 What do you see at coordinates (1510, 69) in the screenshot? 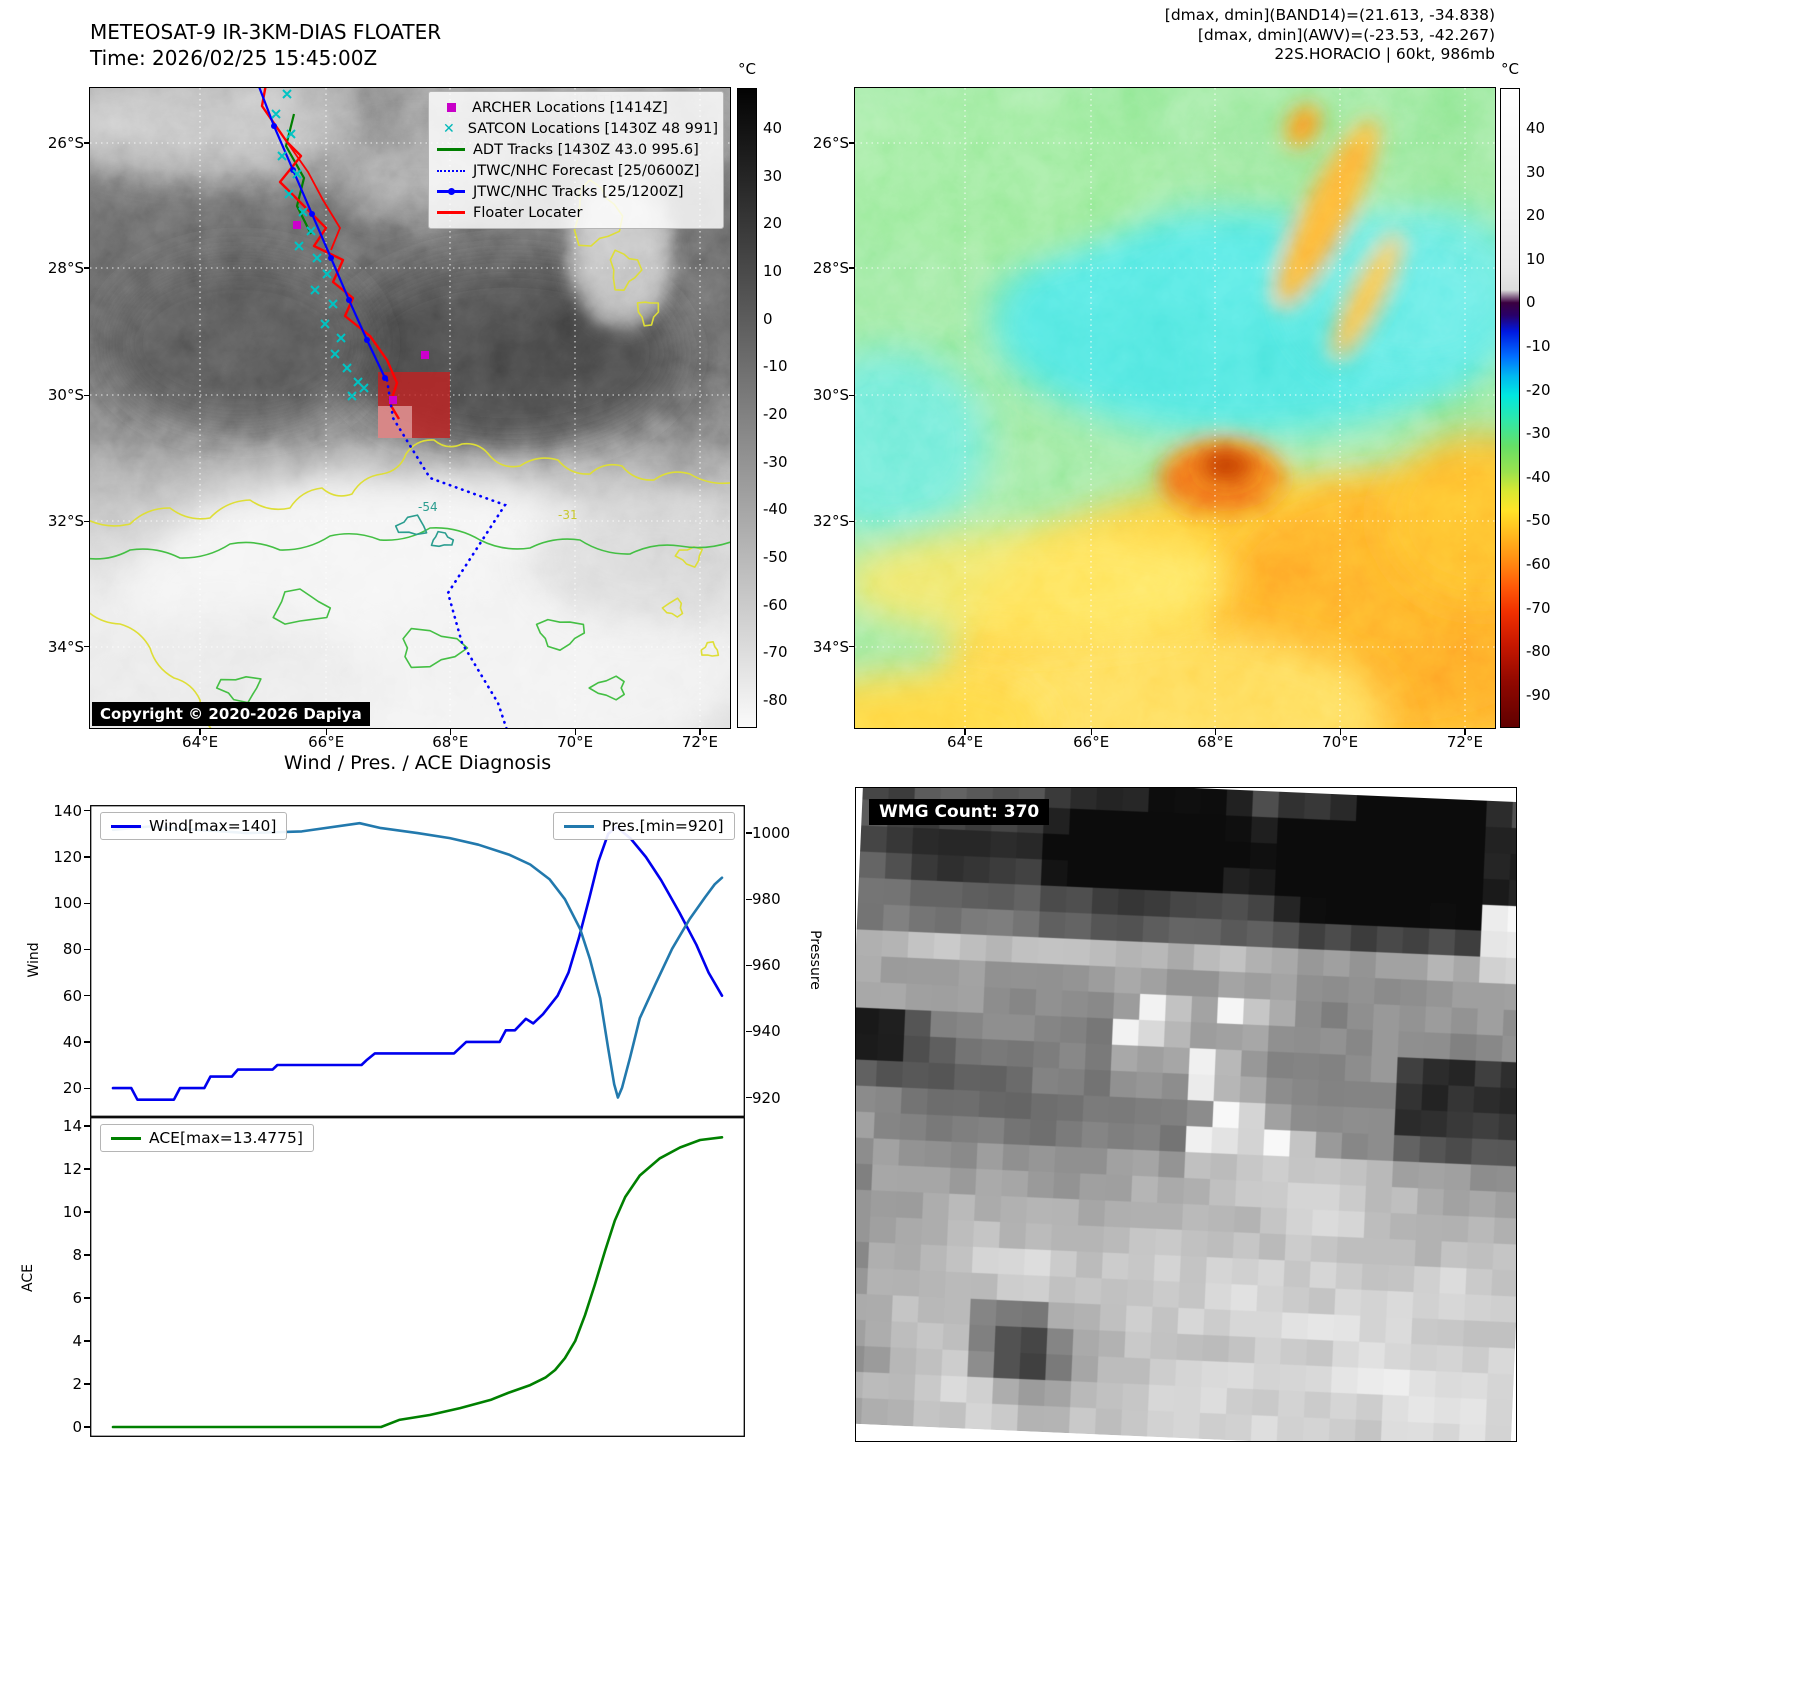
I see `awv-colorbar-unit: °C` at bounding box center [1510, 69].